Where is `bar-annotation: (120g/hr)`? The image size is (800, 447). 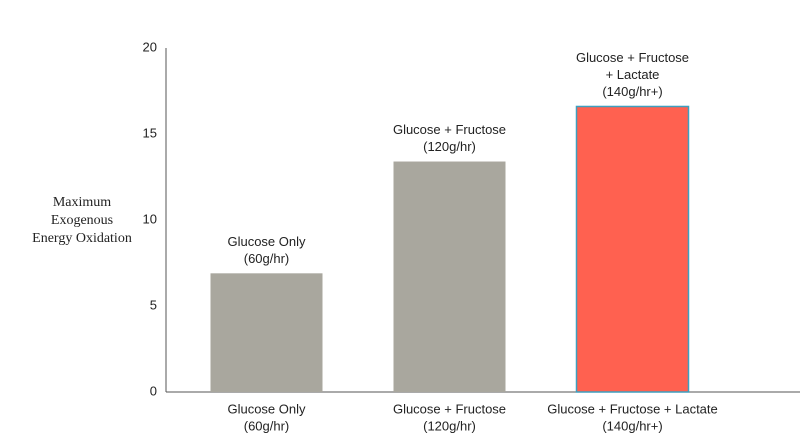 bar-annotation: (120g/hr) is located at coordinates (449, 146).